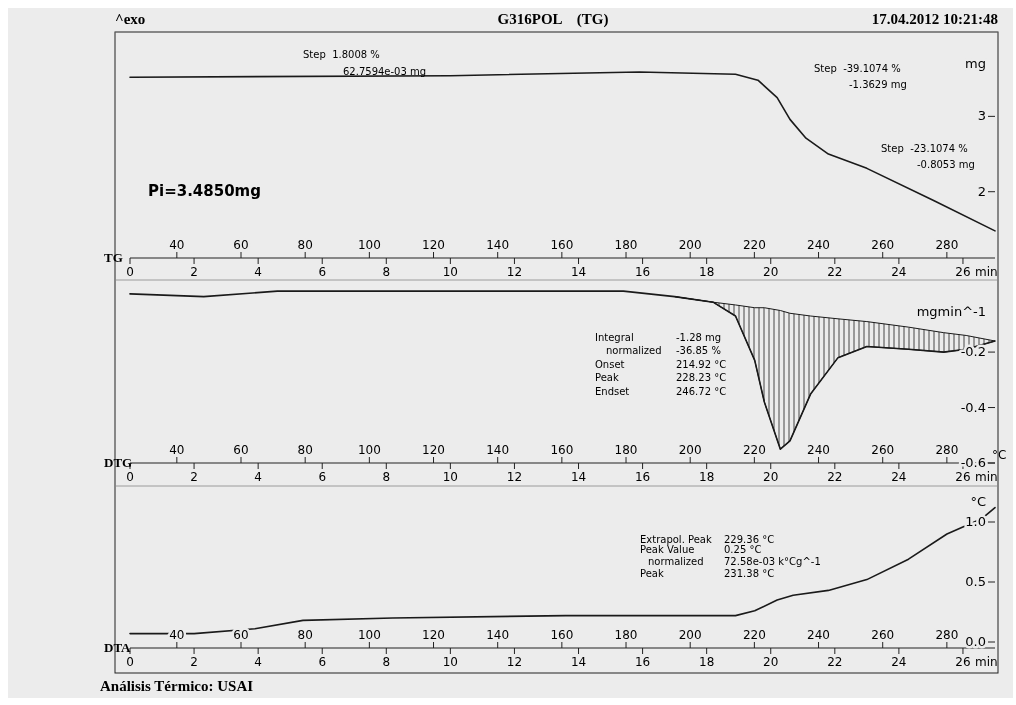 Image resolution: width=1016 pixels, height=705 pixels. What do you see at coordinates (177, 686) in the screenshot?
I see `text: Análisis Térmico: USAI` at bounding box center [177, 686].